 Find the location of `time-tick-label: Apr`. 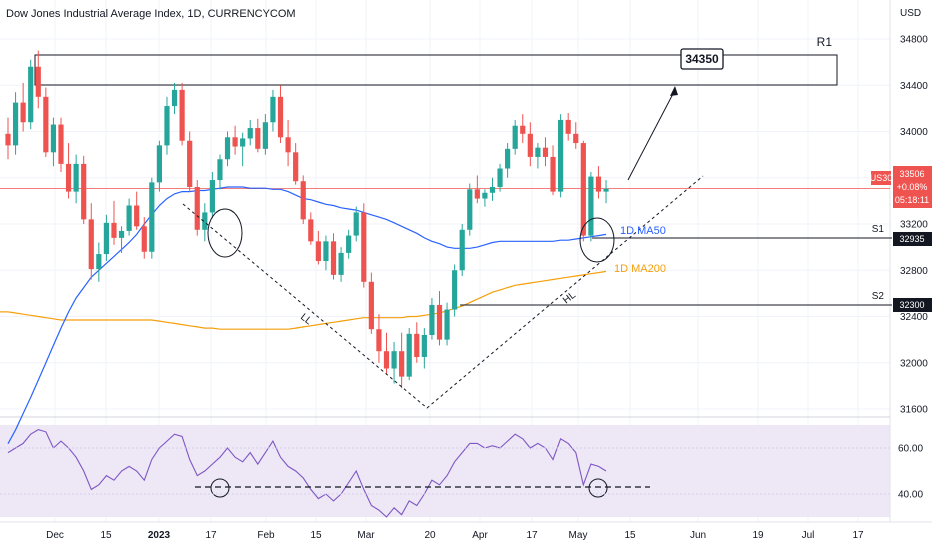

time-tick-label: Apr is located at coordinates (480, 535).